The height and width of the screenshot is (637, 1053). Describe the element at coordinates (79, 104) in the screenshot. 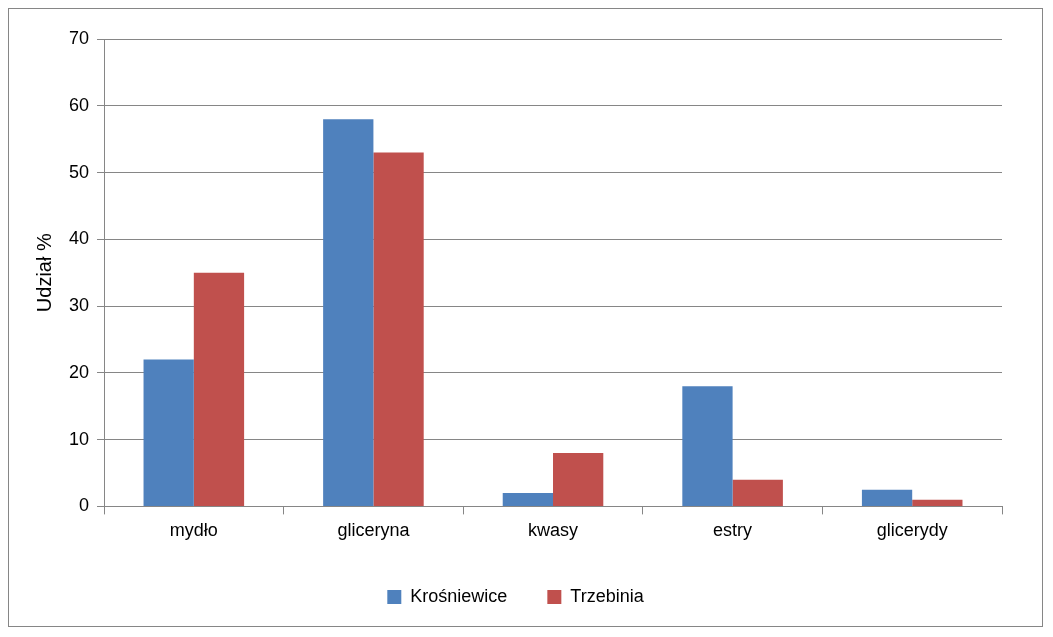

I see `y-tick-label: 60` at that location.